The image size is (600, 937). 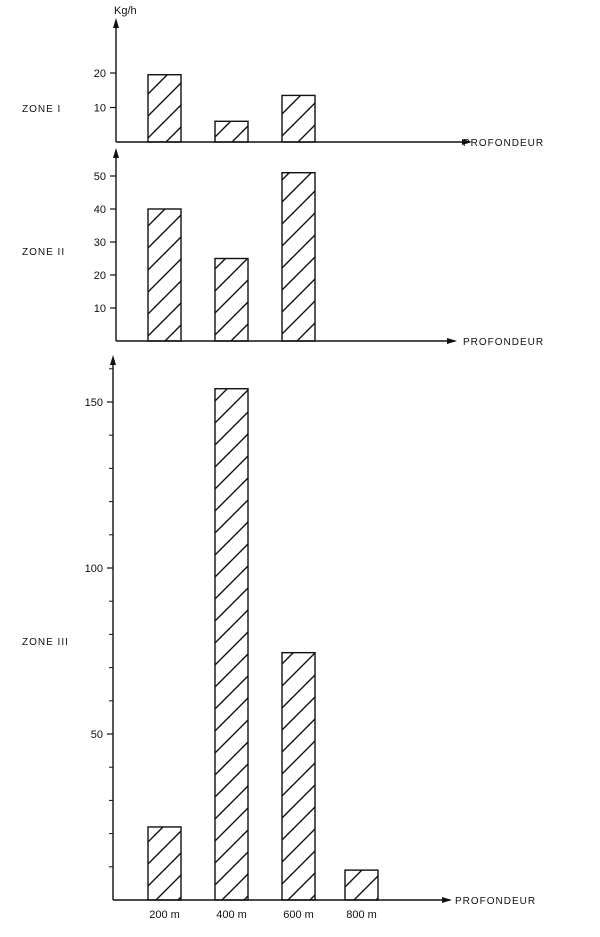 What do you see at coordinates (100, 243) in the screenshot?
I see `y-tick-label: 30` at bounding box center [100, 243].